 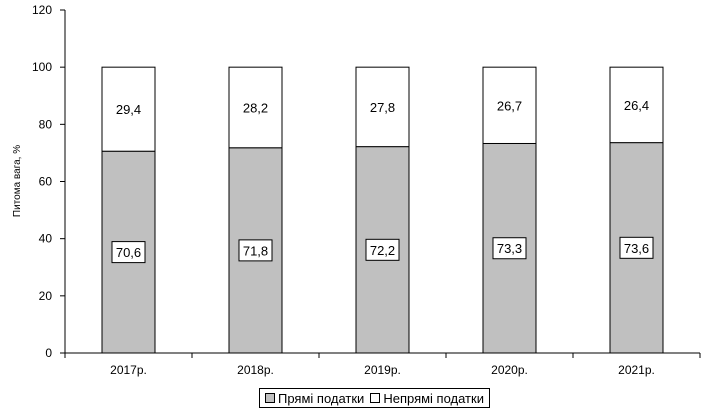 What do you see at coordinates (46, 124) in the screenshot?
I see `y-tick-label: 80` at bounding box center [46, 124].